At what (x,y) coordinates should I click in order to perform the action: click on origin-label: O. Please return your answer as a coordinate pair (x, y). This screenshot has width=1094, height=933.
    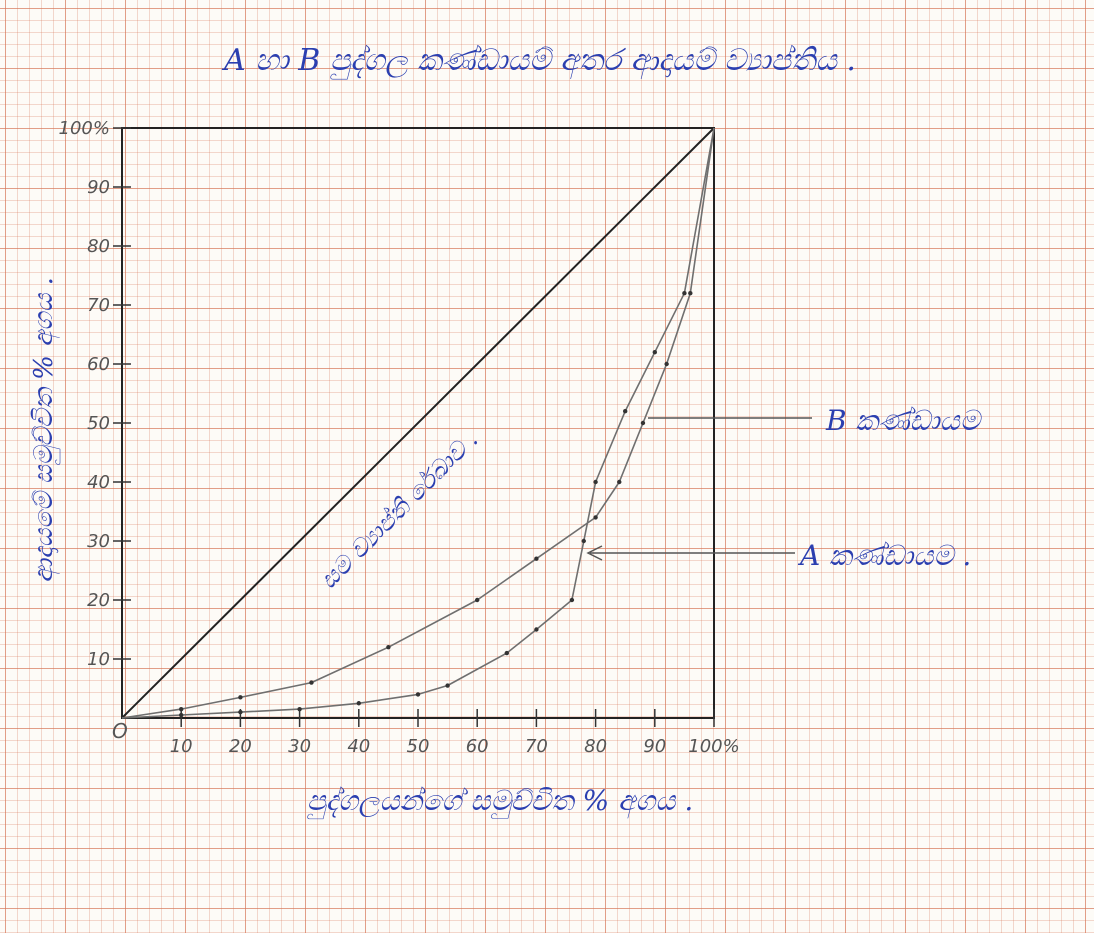
    Looking at the image, I should click on (120, 731).